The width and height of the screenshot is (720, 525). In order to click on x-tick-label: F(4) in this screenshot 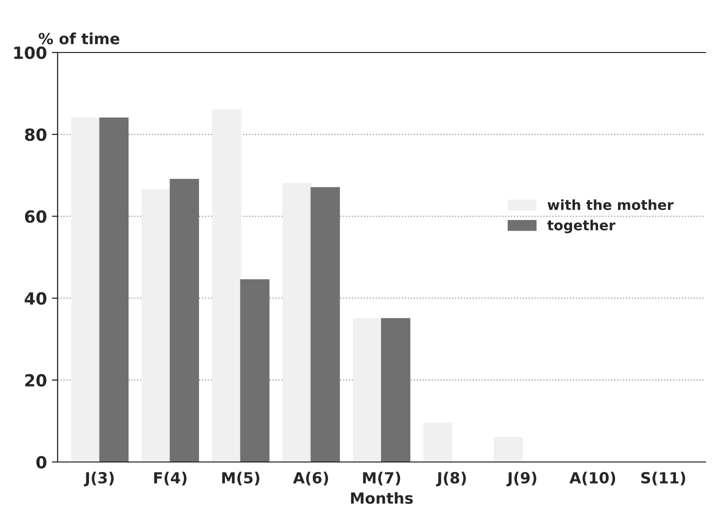, I will do `click(170, 479)`.